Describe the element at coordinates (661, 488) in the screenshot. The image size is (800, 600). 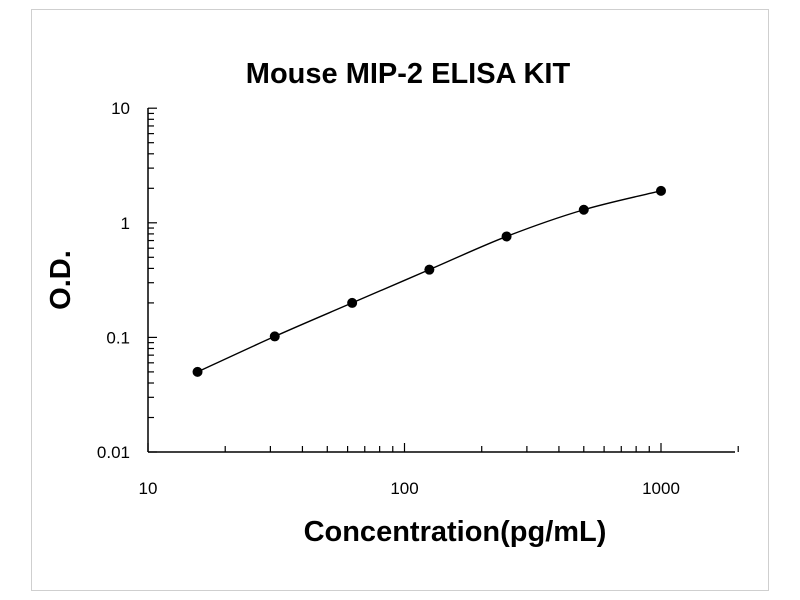
I see `x-tick-label: 1000` at that location.